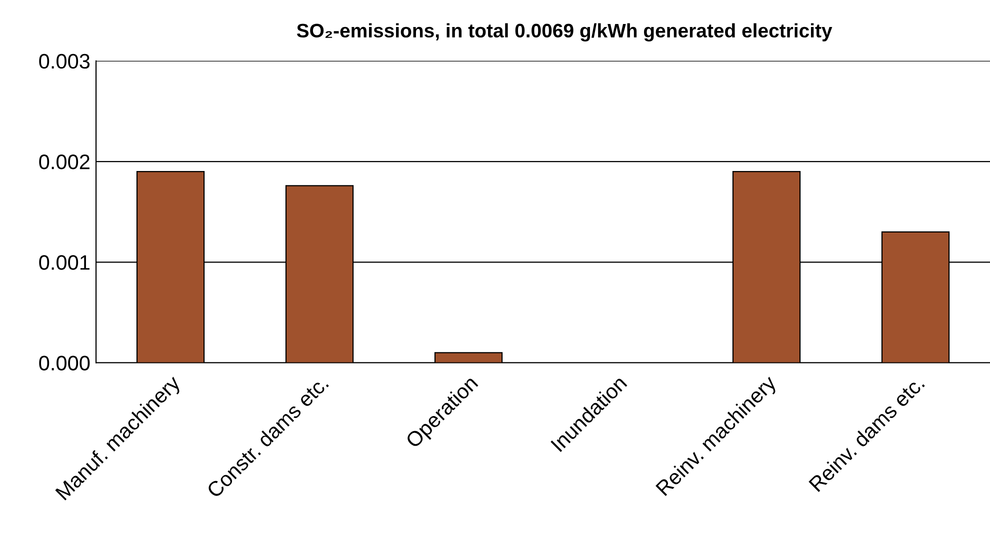 Image resolution: width=990 pixels, height=539 pixels. Describe the element at coordinates (64, 262) in the screenshot. I see `y-tick-label: 0.001` at that location.